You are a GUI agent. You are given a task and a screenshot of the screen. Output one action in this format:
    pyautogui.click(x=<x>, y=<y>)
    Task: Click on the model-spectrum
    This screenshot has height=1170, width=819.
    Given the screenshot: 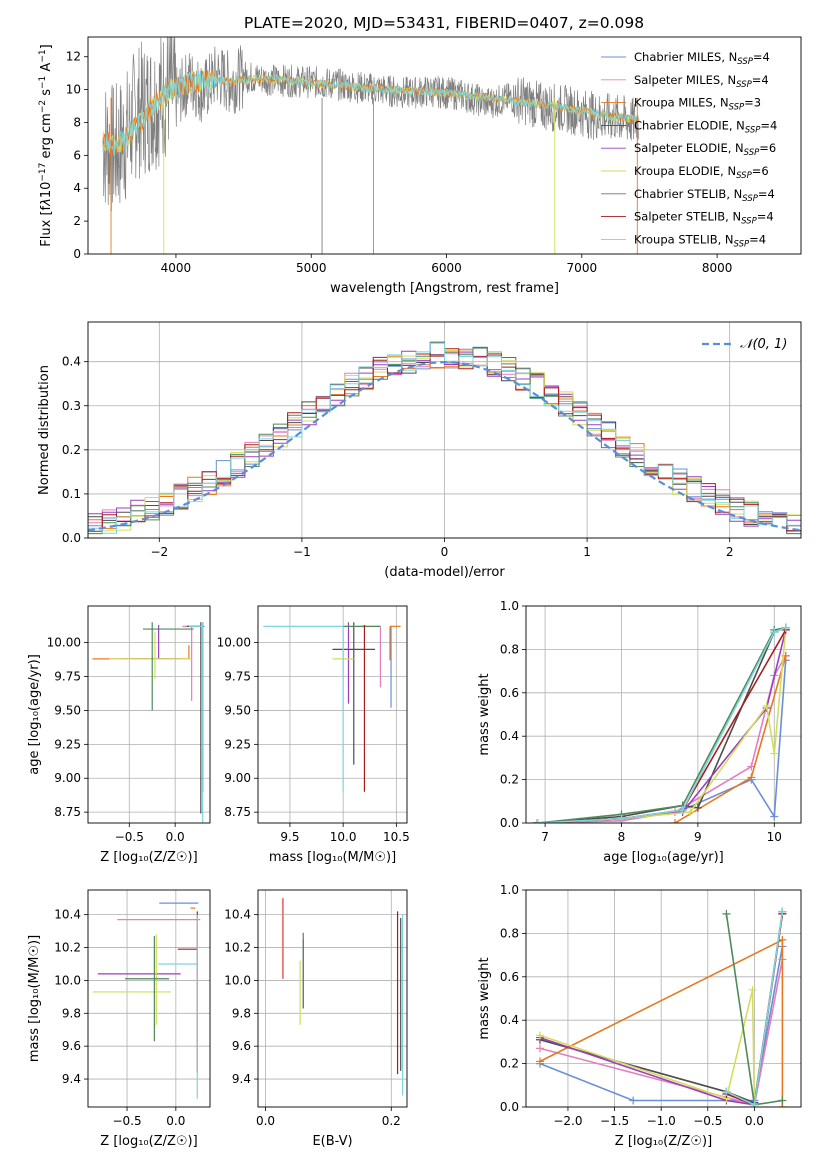 What is the action you would take?
    pyautogui.click(x=370, y=113)
    